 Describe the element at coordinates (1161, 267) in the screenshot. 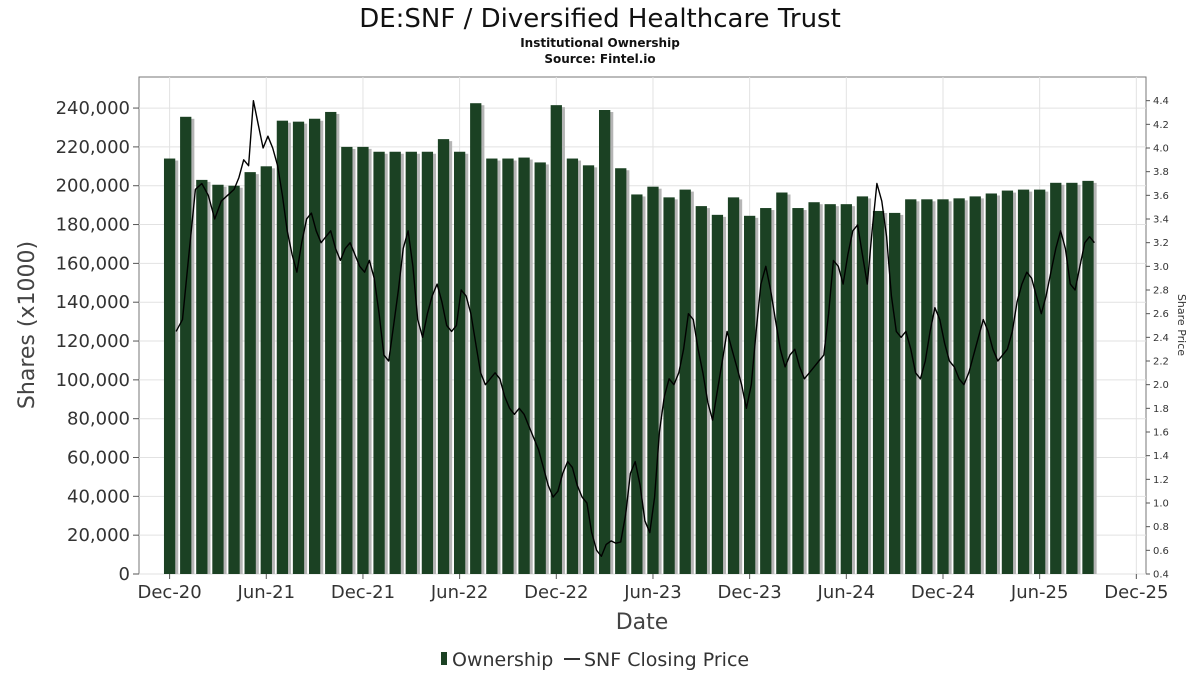

I see `y-right-tick-label: 3.0` at that location.